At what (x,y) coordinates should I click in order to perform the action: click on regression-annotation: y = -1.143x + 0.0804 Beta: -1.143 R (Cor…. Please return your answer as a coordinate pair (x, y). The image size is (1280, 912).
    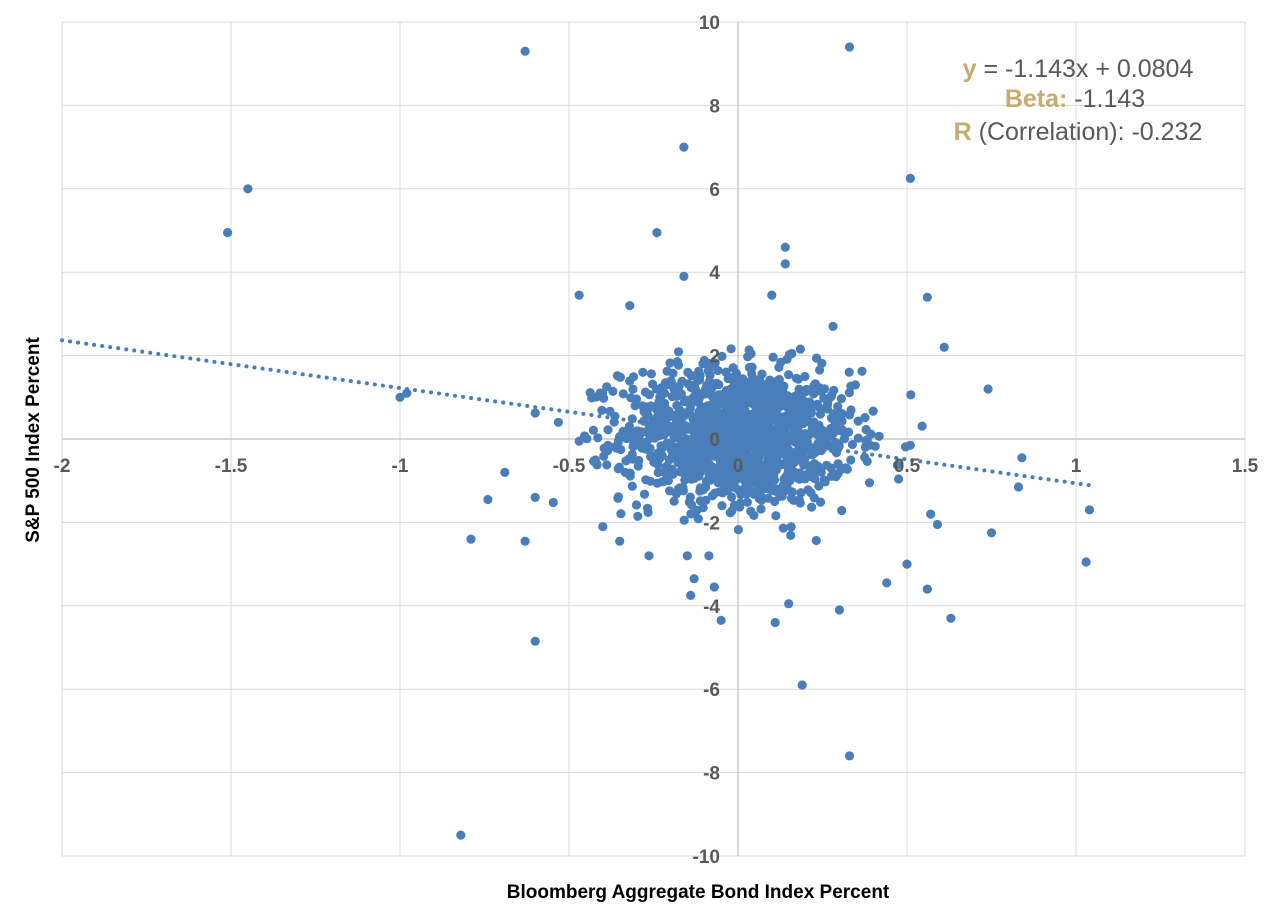
    Looking at the image, I should click on (1078, 100).